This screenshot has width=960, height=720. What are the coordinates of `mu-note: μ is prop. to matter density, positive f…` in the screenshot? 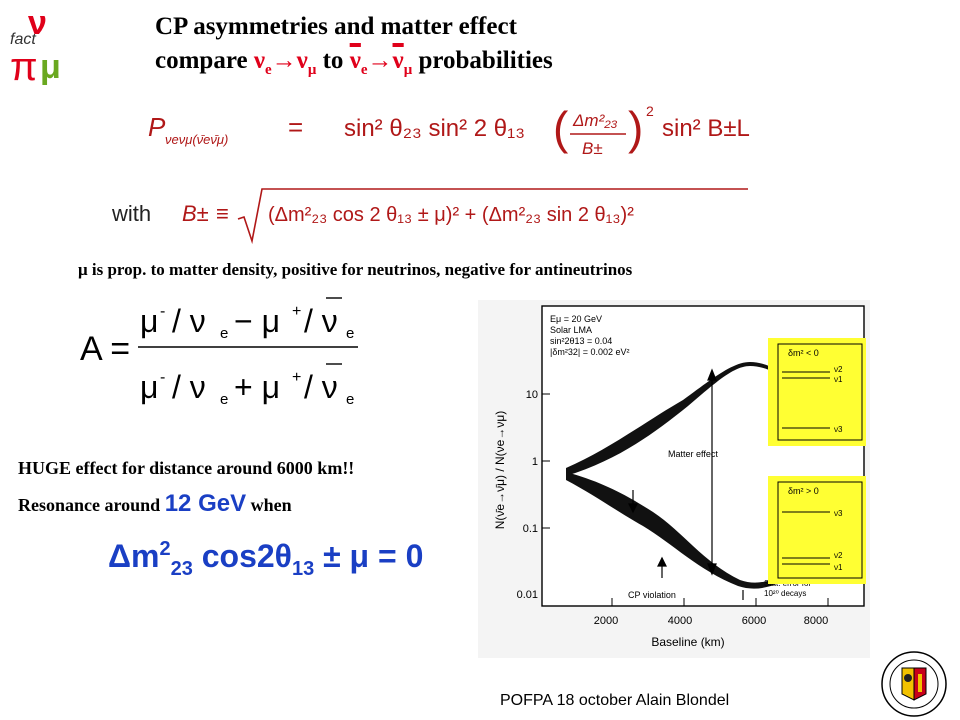 It's located at (355, 269).